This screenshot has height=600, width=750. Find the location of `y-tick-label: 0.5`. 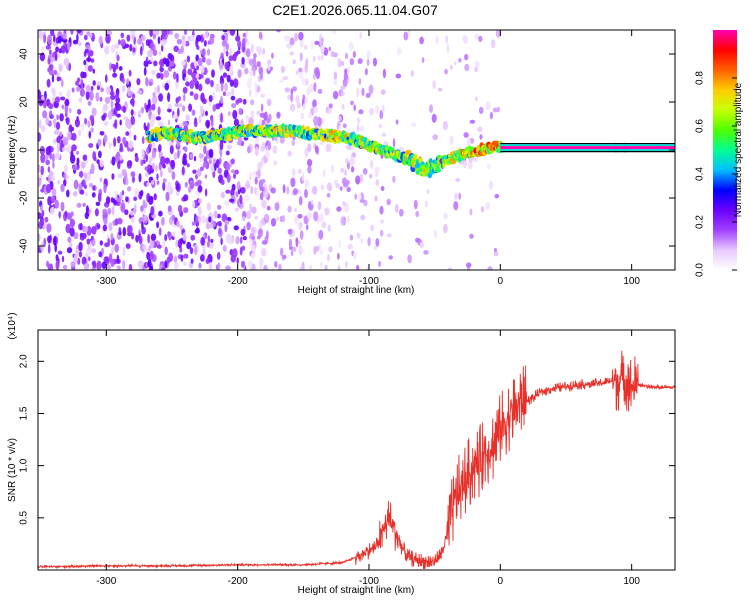

y-tick-label: 0.5 is located at coordinates (24, 517).